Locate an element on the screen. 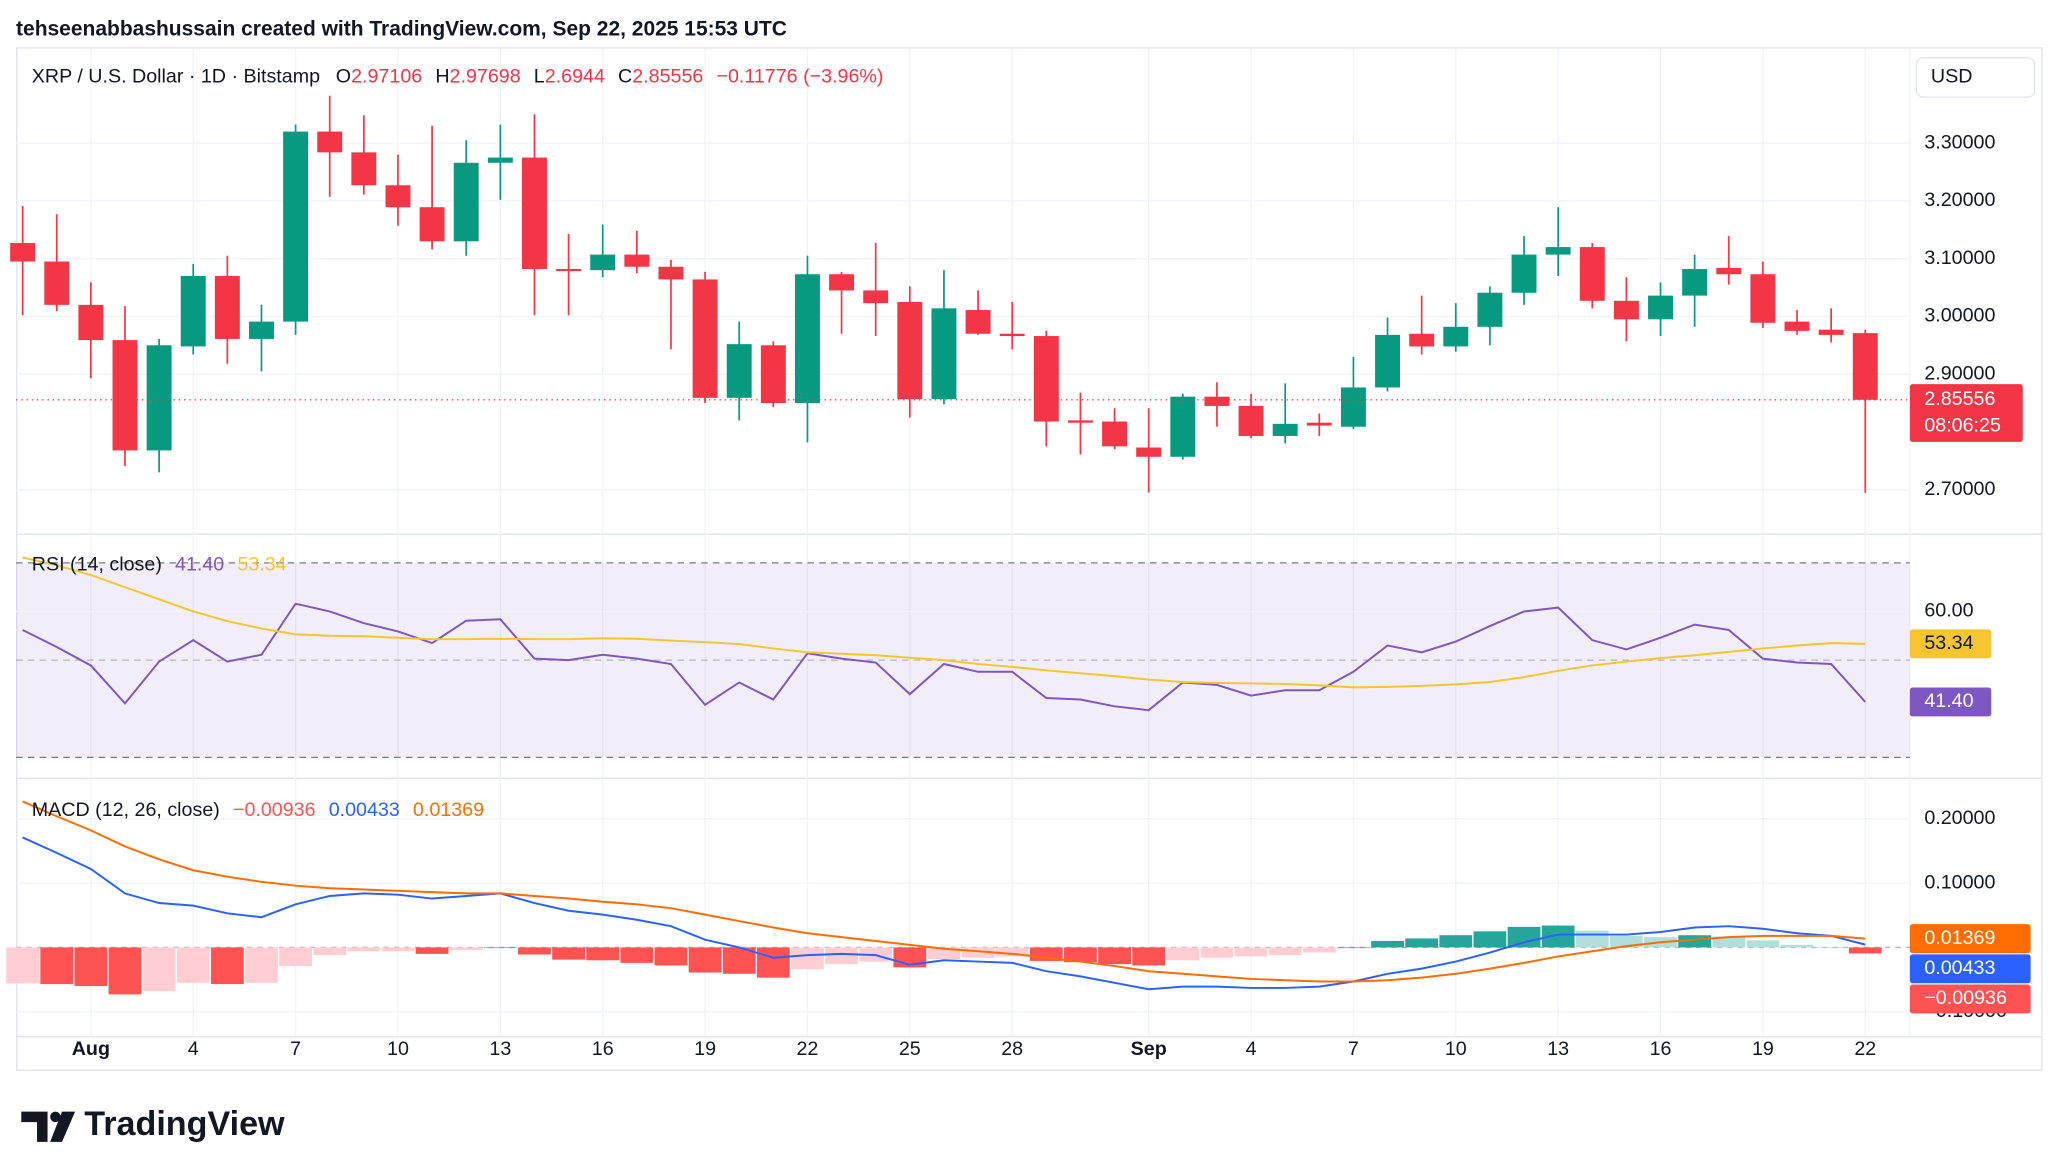 The image size is (2048, 1172). legend-title: MACD (12, 26, close) is located at coordinates (126, 810).